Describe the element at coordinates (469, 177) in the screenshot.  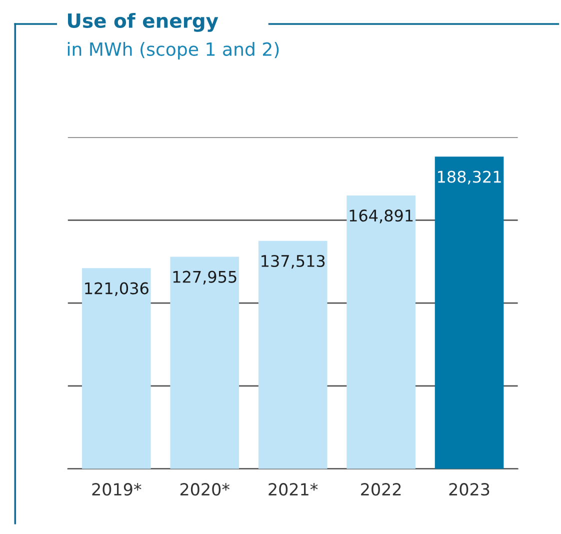
I see `data-label: 188,321` at that location.